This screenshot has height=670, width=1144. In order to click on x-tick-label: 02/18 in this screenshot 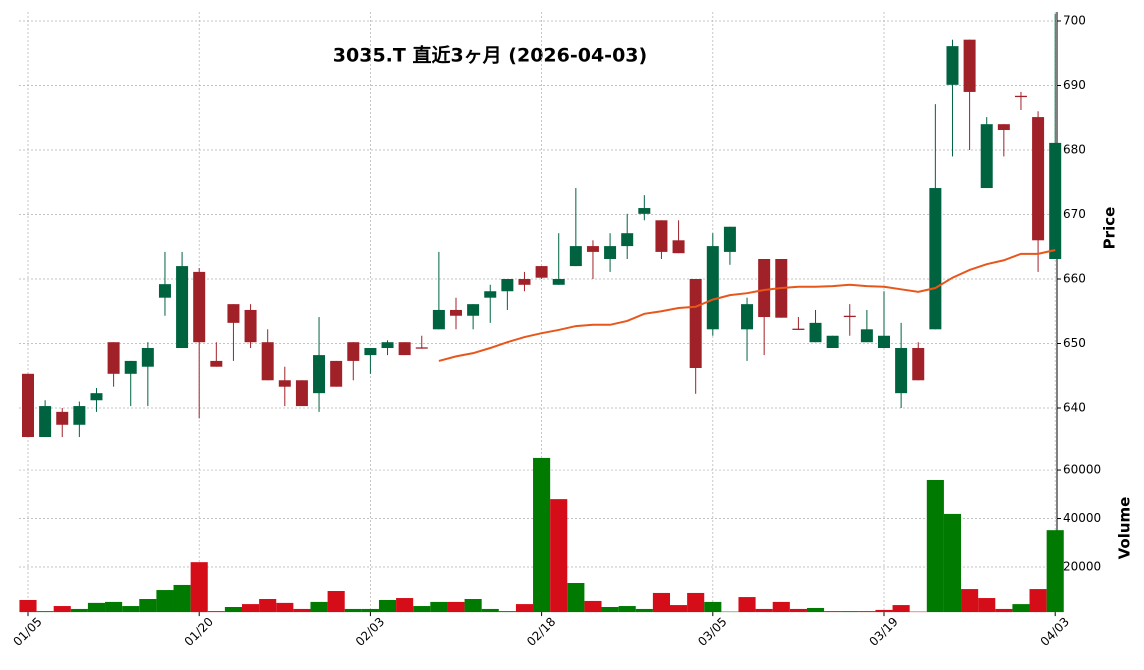, I will do `click(541, 632)`.